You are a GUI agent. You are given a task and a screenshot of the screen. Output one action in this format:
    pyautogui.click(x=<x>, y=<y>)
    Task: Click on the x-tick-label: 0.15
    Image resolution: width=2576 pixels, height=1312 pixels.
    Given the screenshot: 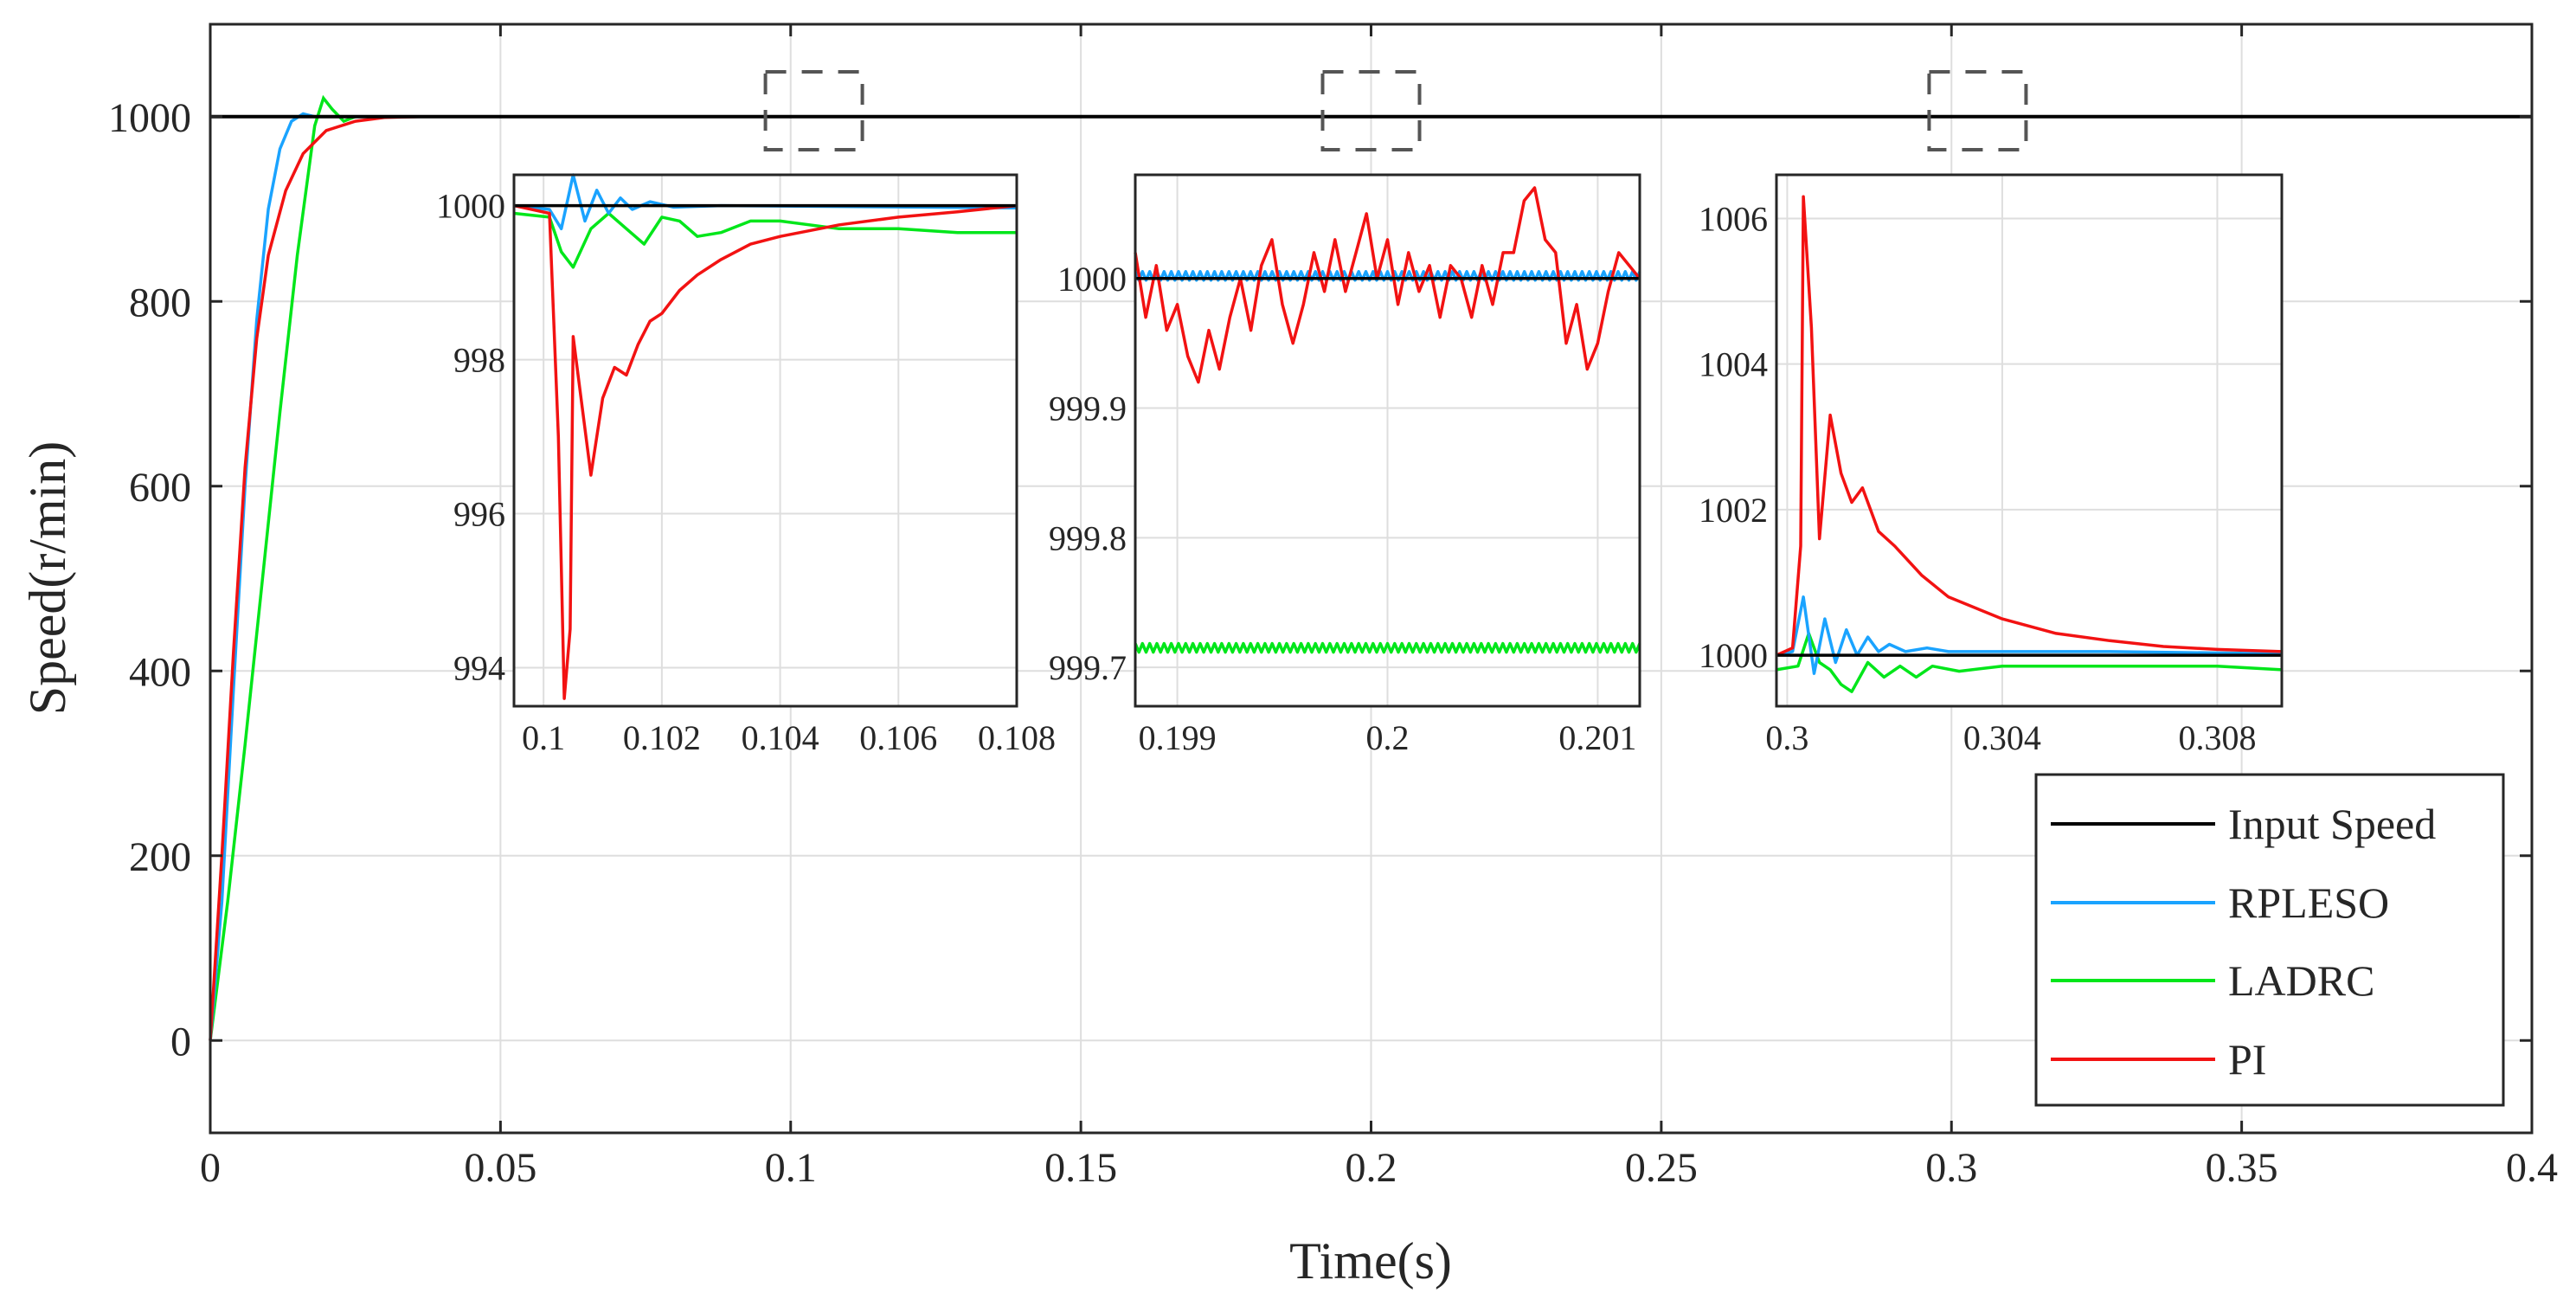 What is the action you would take?
    pyautogui.click(x=1080, y=1168)
    